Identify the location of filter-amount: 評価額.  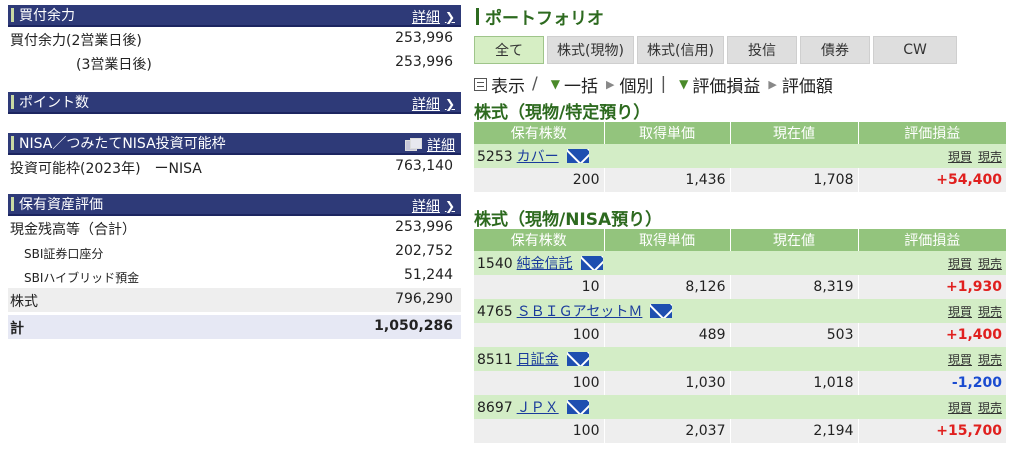
(807, 86).